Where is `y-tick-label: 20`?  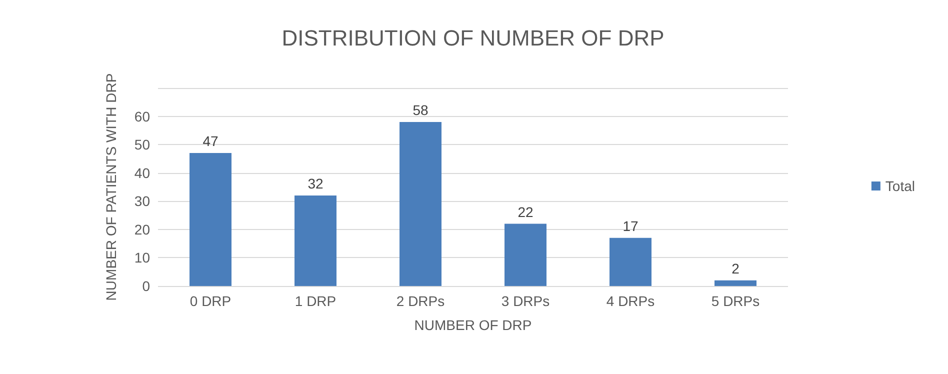
y-tick-label: 20 is located at coordinates (142, 229).